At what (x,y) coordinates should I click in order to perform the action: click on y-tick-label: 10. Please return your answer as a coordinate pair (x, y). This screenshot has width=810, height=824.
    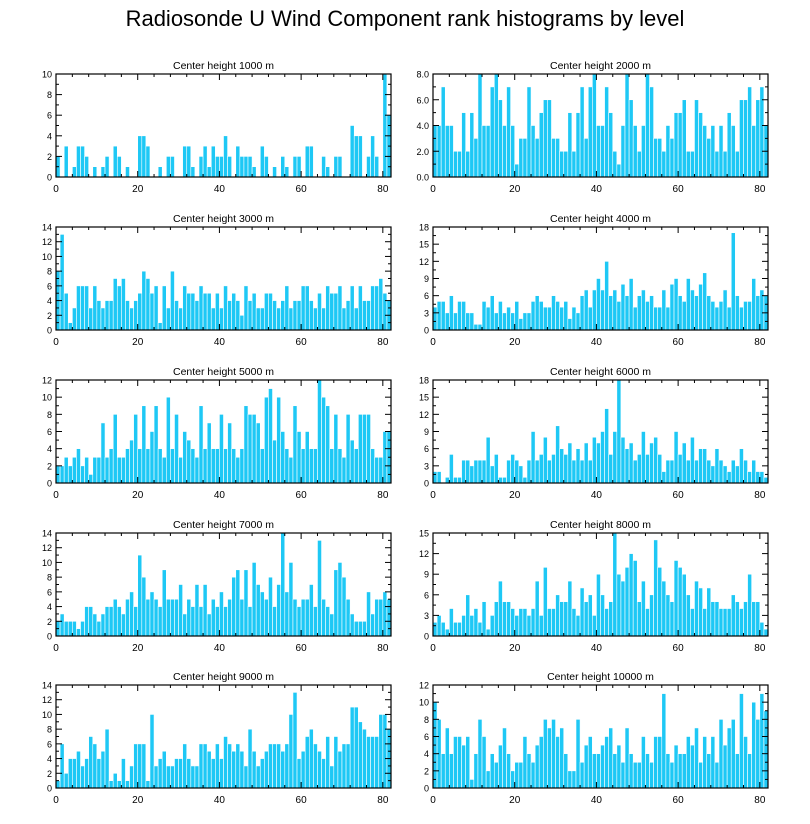
    Looking at the image, I should click on (47, 715).